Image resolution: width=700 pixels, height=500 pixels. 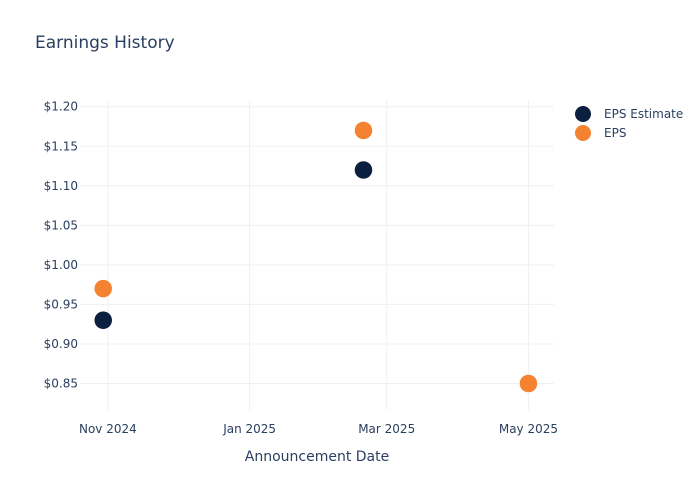 I want to click on x-tick-label: Nov 2024, so click(x=108, y=429).